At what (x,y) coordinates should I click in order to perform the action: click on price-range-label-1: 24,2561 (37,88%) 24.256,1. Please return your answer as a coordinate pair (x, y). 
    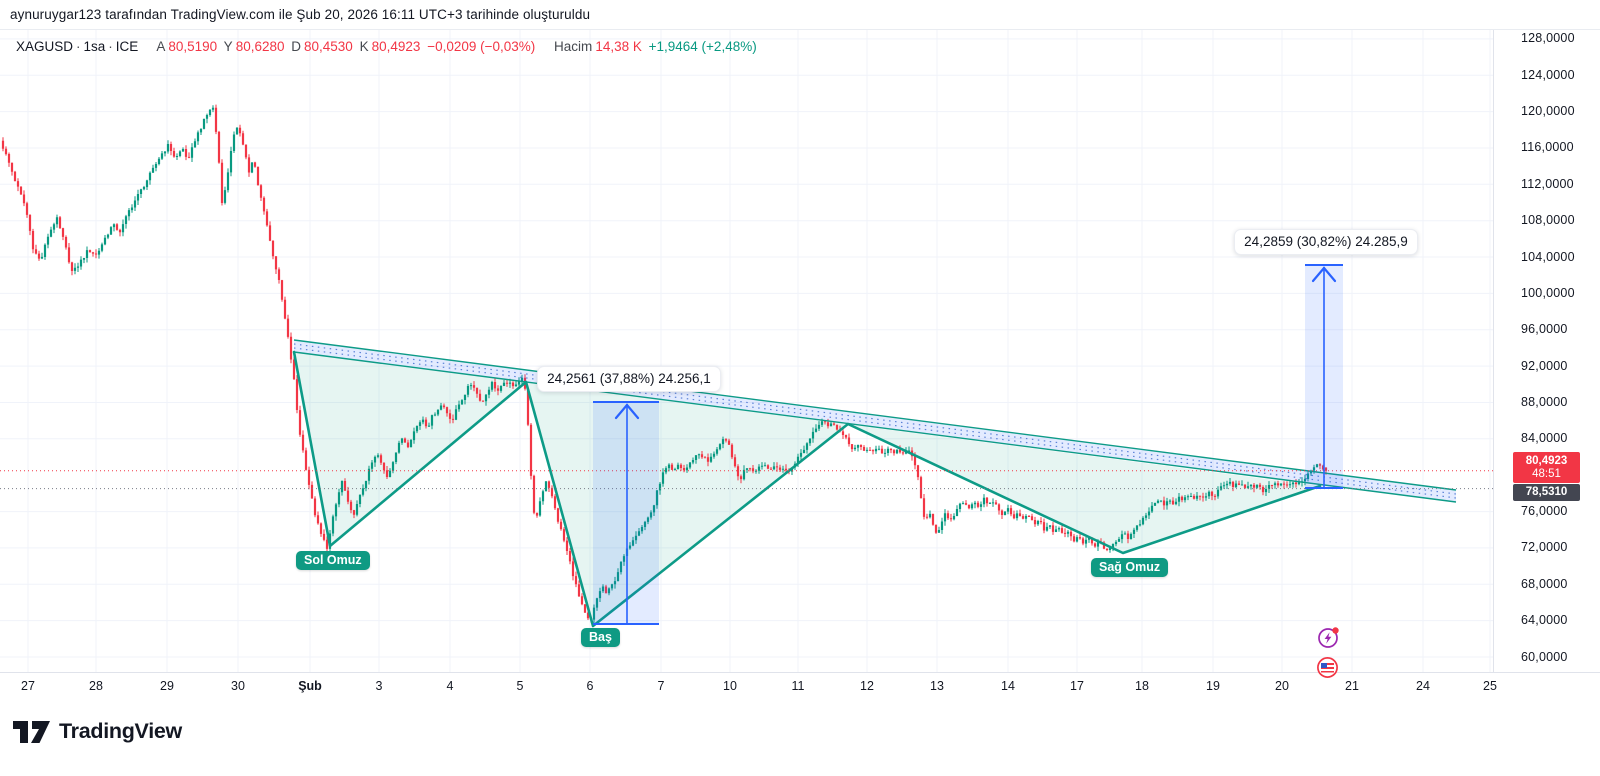
    Looking at the image, I should click on (629, 379).